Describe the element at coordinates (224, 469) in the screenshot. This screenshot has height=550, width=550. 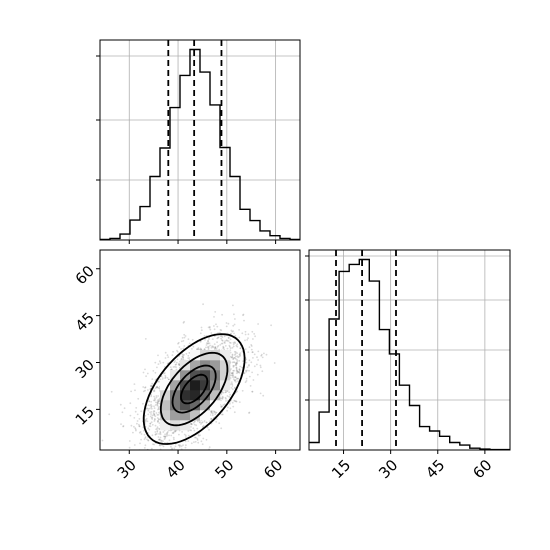
I see `x-tick-label: 50` at that location.